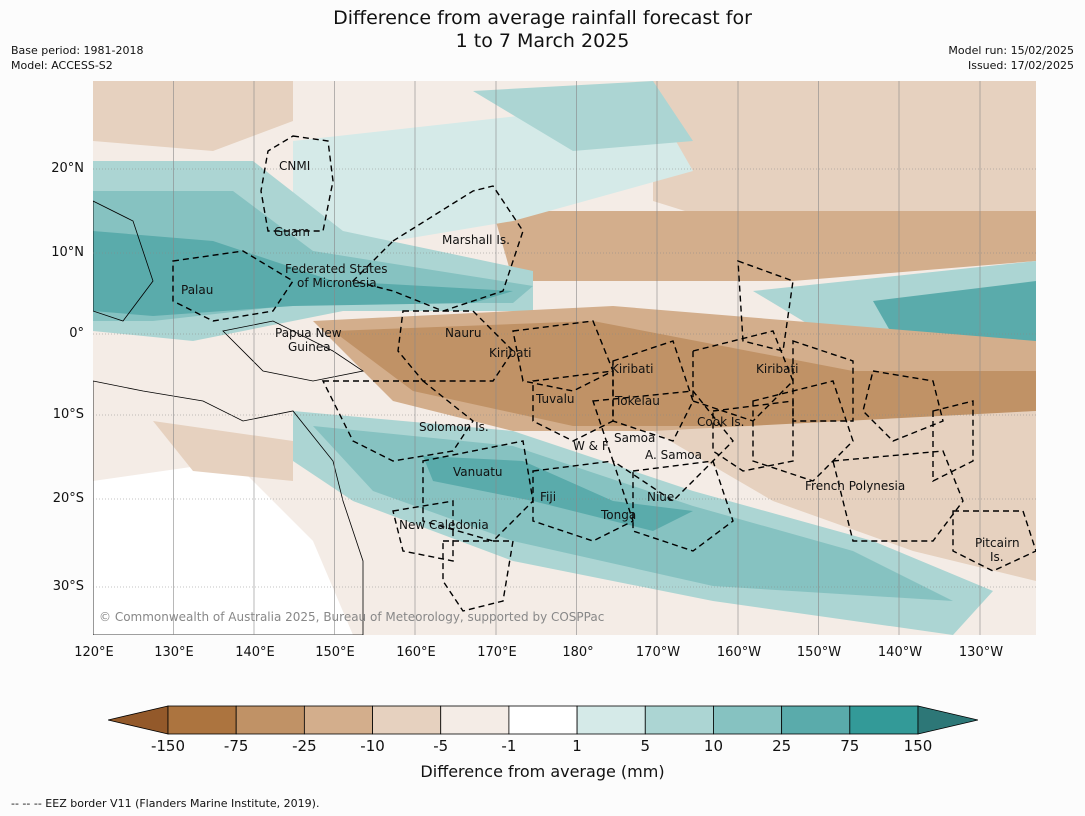  I want to click on colorbar, so click(543, 720).